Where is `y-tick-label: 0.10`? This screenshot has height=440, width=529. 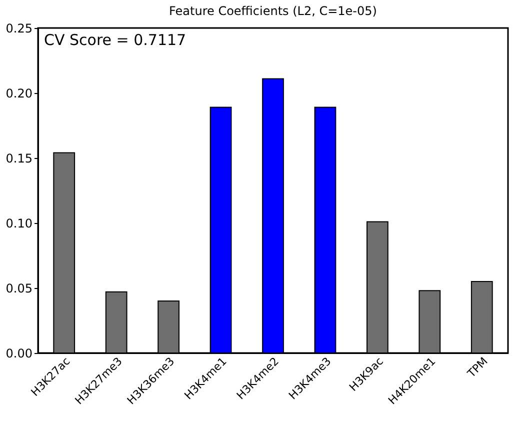
y-tick-label: 0.10 is located at coordinates (19, 223).